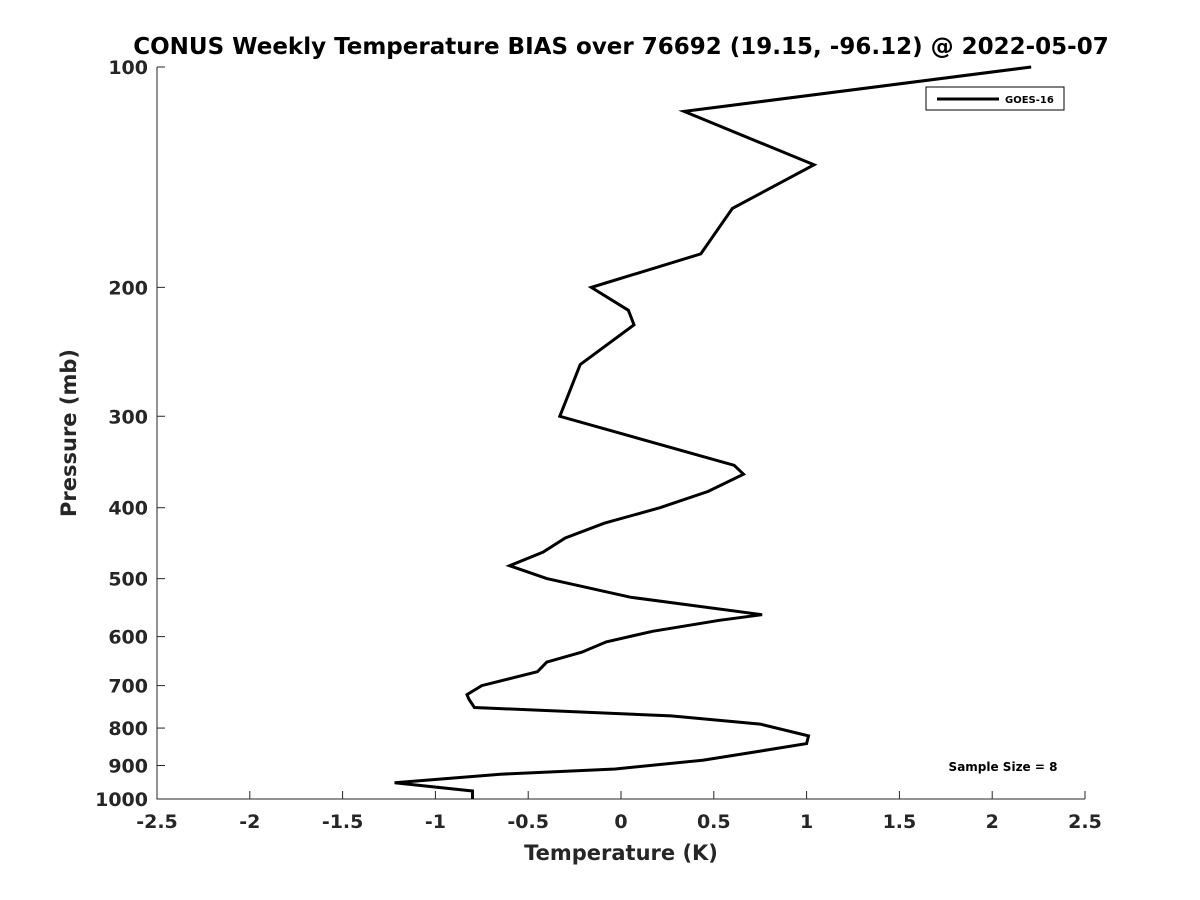 The image size is (1200, 900). Describe the element at coordinates (128, 638) in the screenshot. I see `y-tick-label: 600` at that location.